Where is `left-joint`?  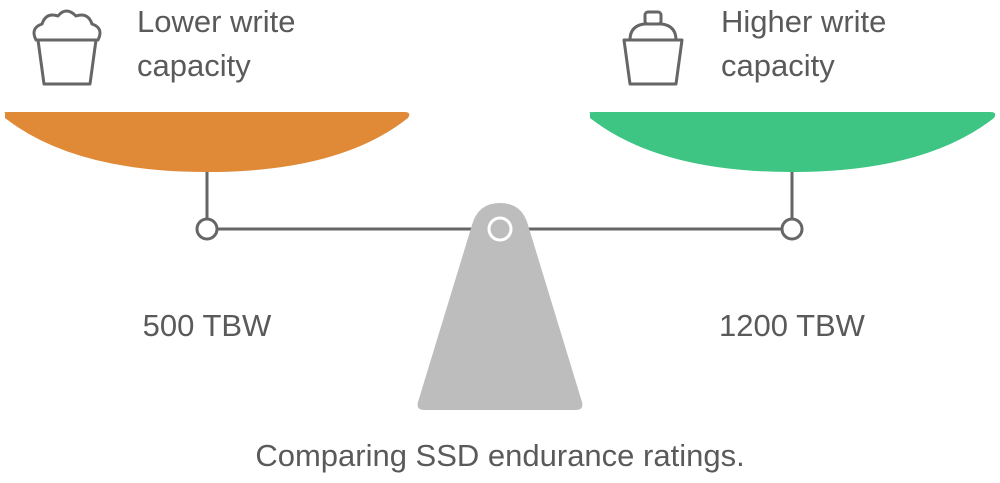
left-joint is located at coordinates (207, 229).